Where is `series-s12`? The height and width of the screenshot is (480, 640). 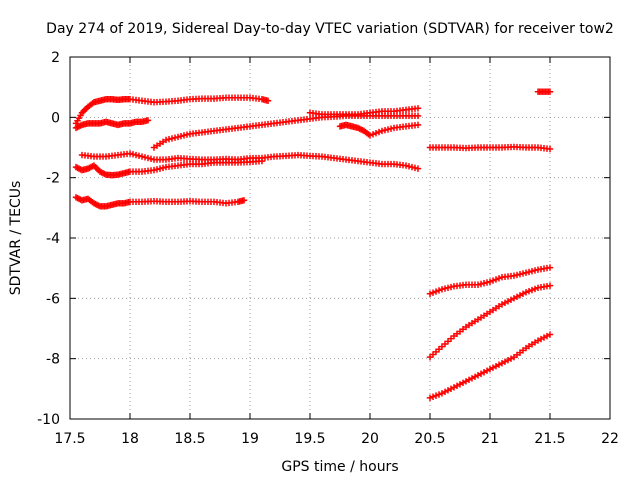 series-s12 is located at coordinates (490, 321).